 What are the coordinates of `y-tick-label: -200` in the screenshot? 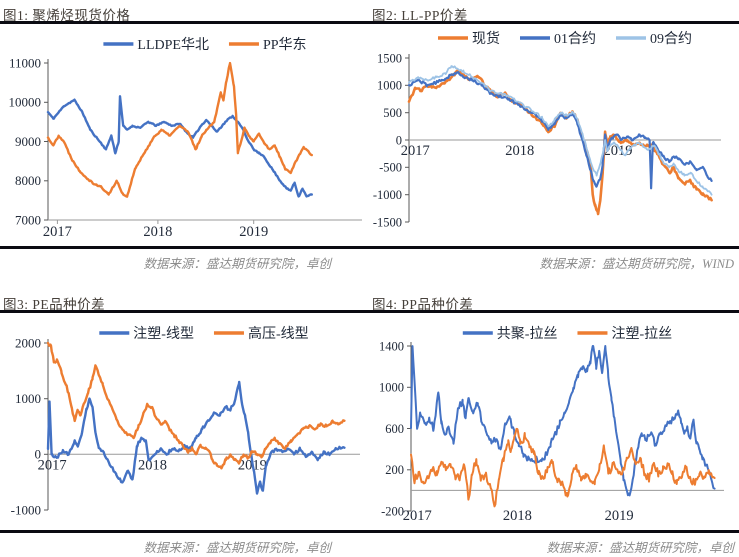 It's located at (392, 511).